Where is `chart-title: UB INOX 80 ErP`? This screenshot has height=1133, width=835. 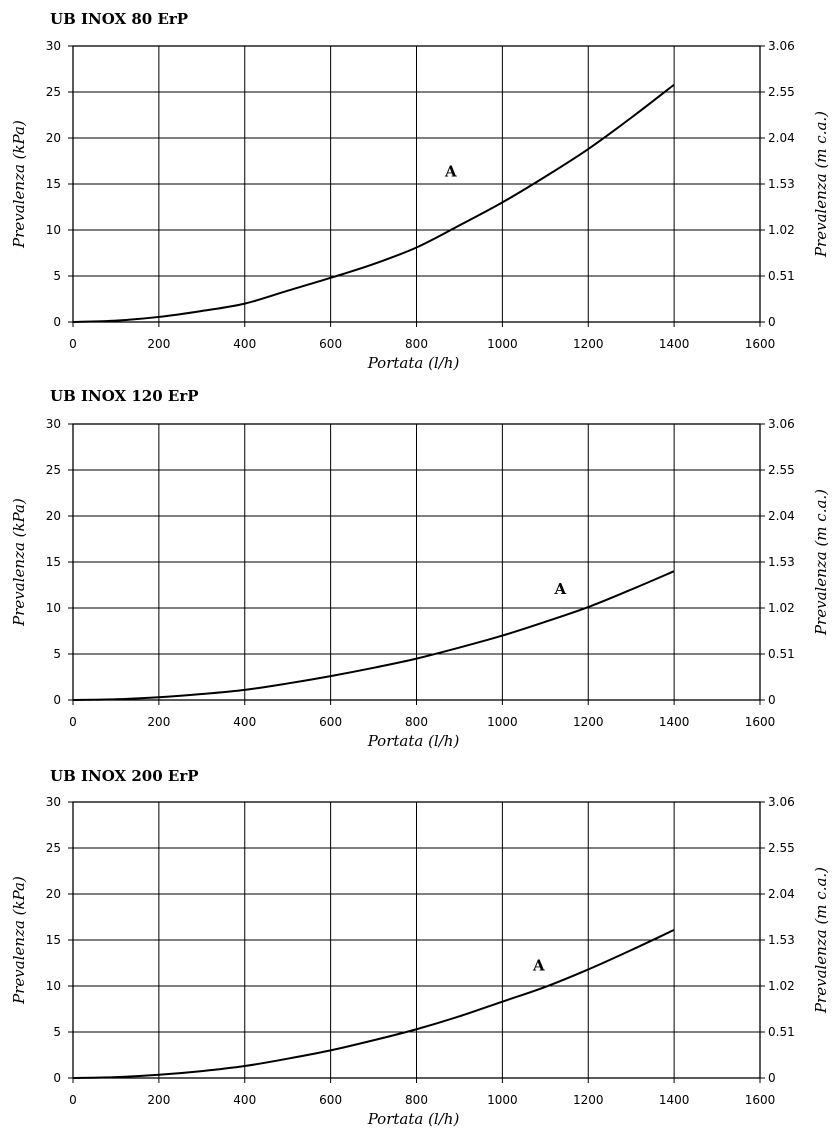 chart-title: UB INOX 80 ErP is located at coordinates (119, 19).